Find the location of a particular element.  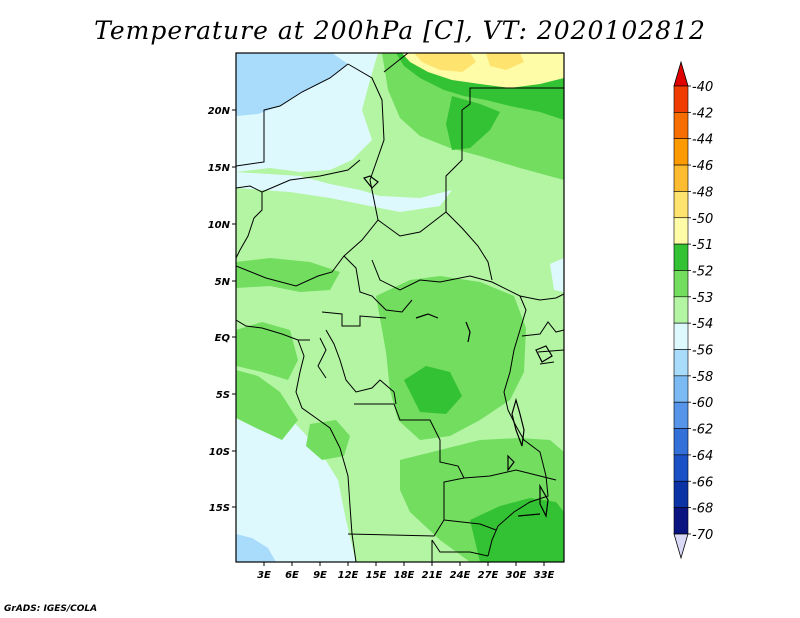

colorbar-label: -51 is located at coordinates (702, 245).